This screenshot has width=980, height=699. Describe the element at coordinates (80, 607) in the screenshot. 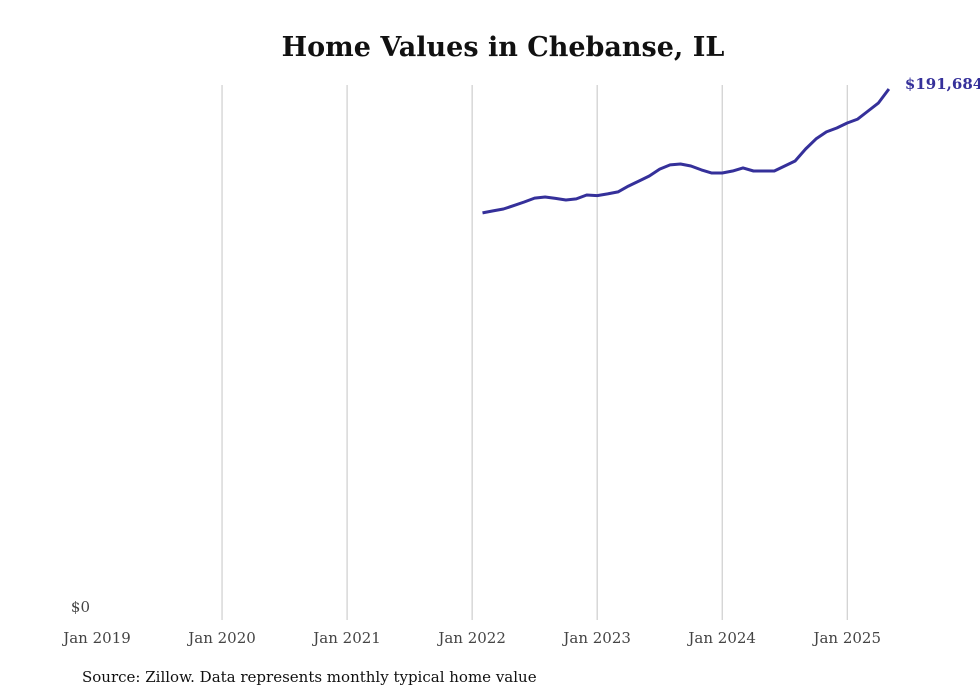

I see `y-tick-label: $0` at that location.